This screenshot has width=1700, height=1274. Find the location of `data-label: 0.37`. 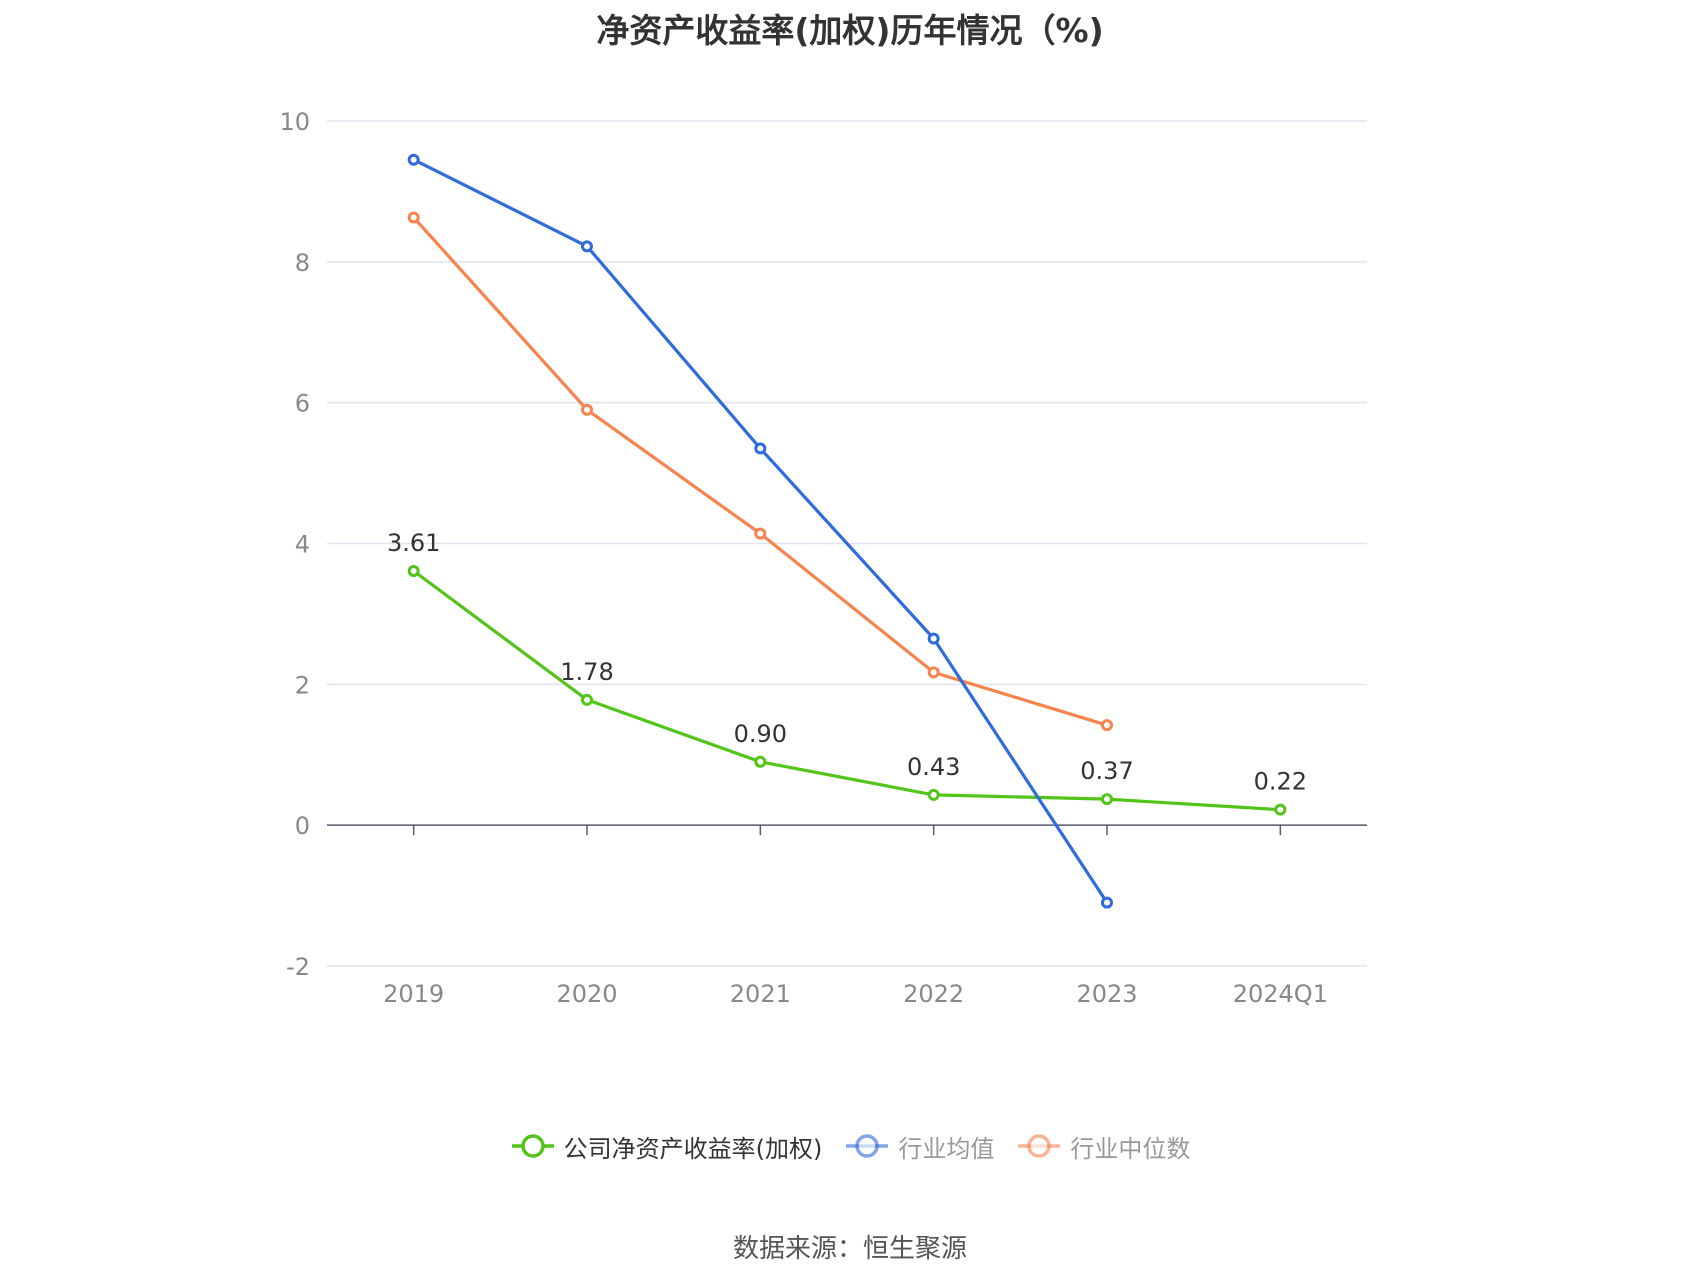

data-label: 0.37 is located at coordinates (1106, 771).